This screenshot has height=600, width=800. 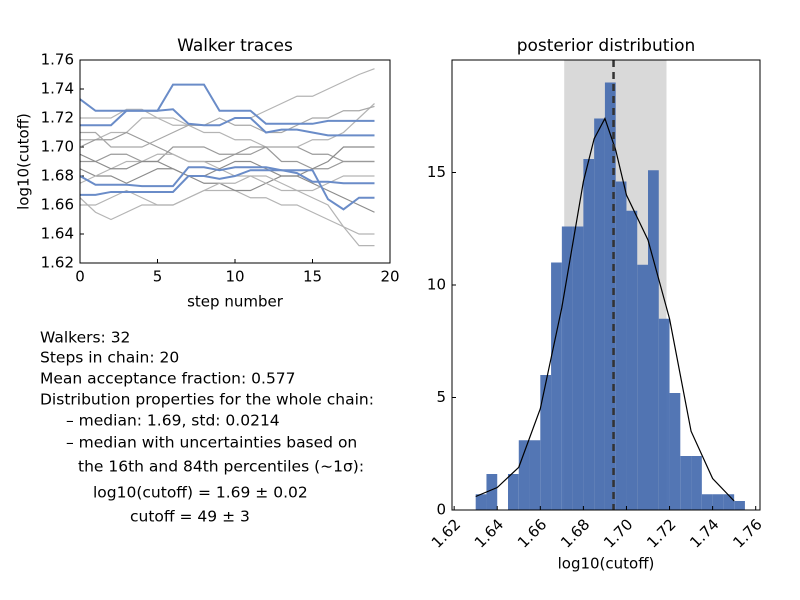 I want to click on y-tick-label: 1.74, so click(x=57, y=89).